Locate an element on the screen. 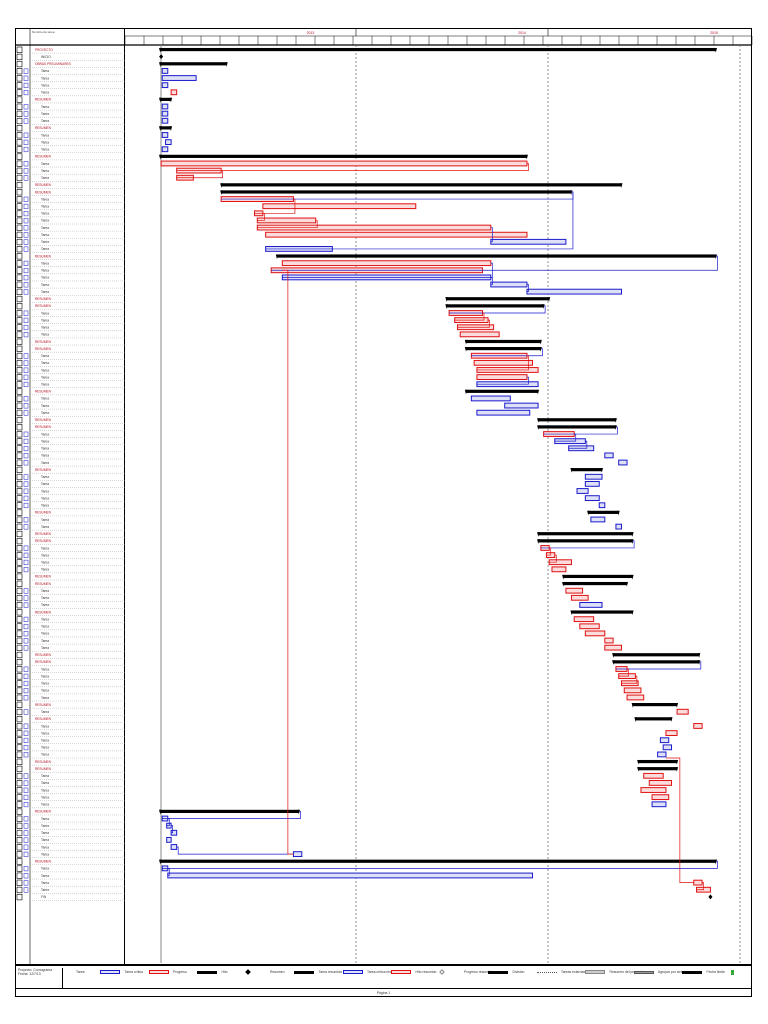 This screenshot has width=768, height=1024. milestone-mark is located at coordinates (161, 57).